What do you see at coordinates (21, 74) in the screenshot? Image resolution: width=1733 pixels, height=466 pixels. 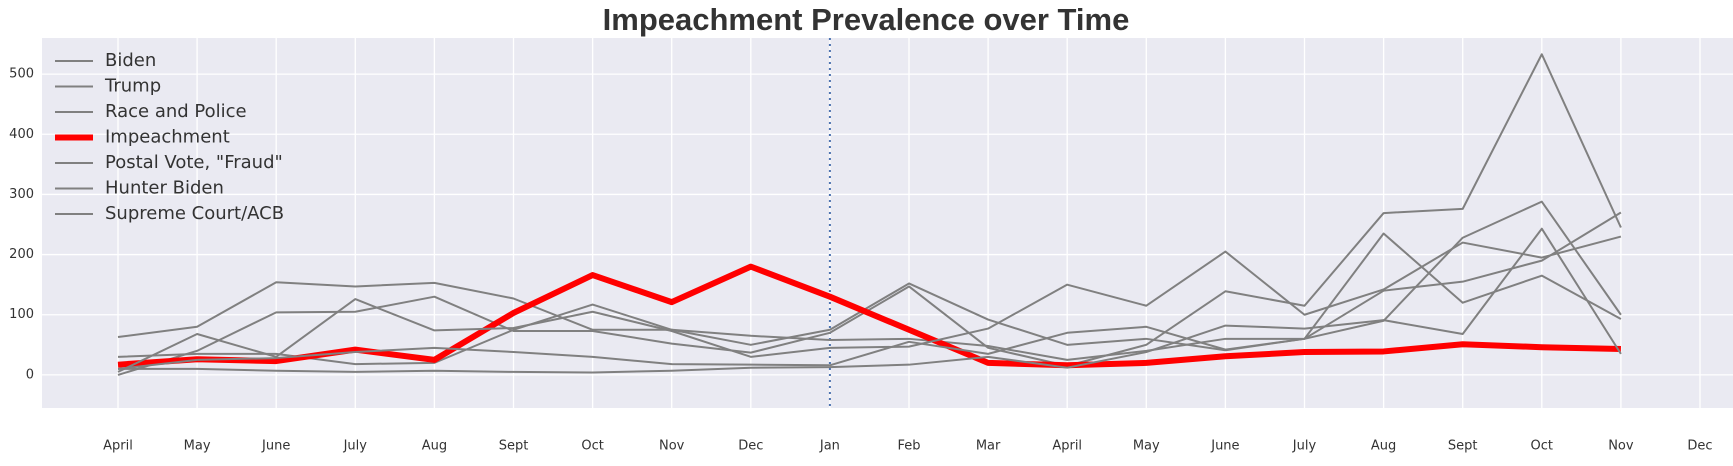 I see `y-tick-label: 500` at bounding box center [21, 74].